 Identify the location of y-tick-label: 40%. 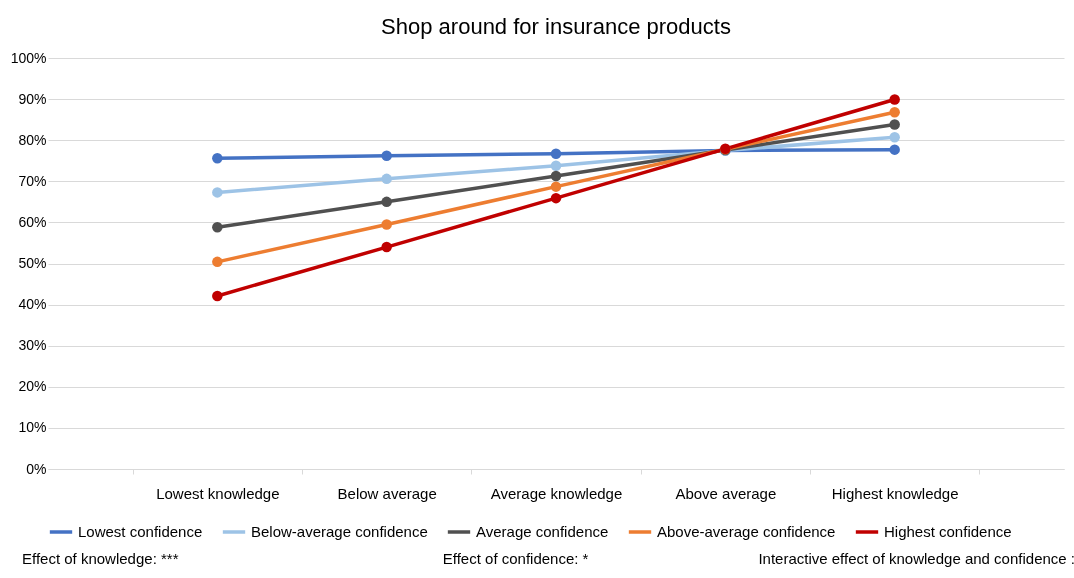
(32, 304).